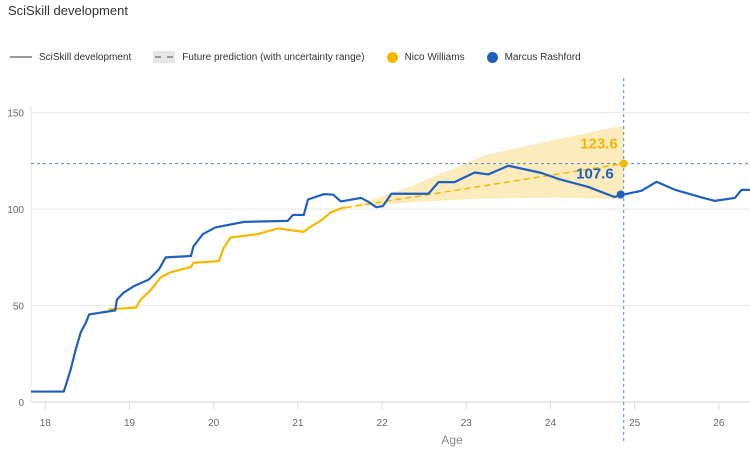  Describe the element at coordinates (85, 57) in the screenshot. I see `legend-label: SciSkill development` at that location.